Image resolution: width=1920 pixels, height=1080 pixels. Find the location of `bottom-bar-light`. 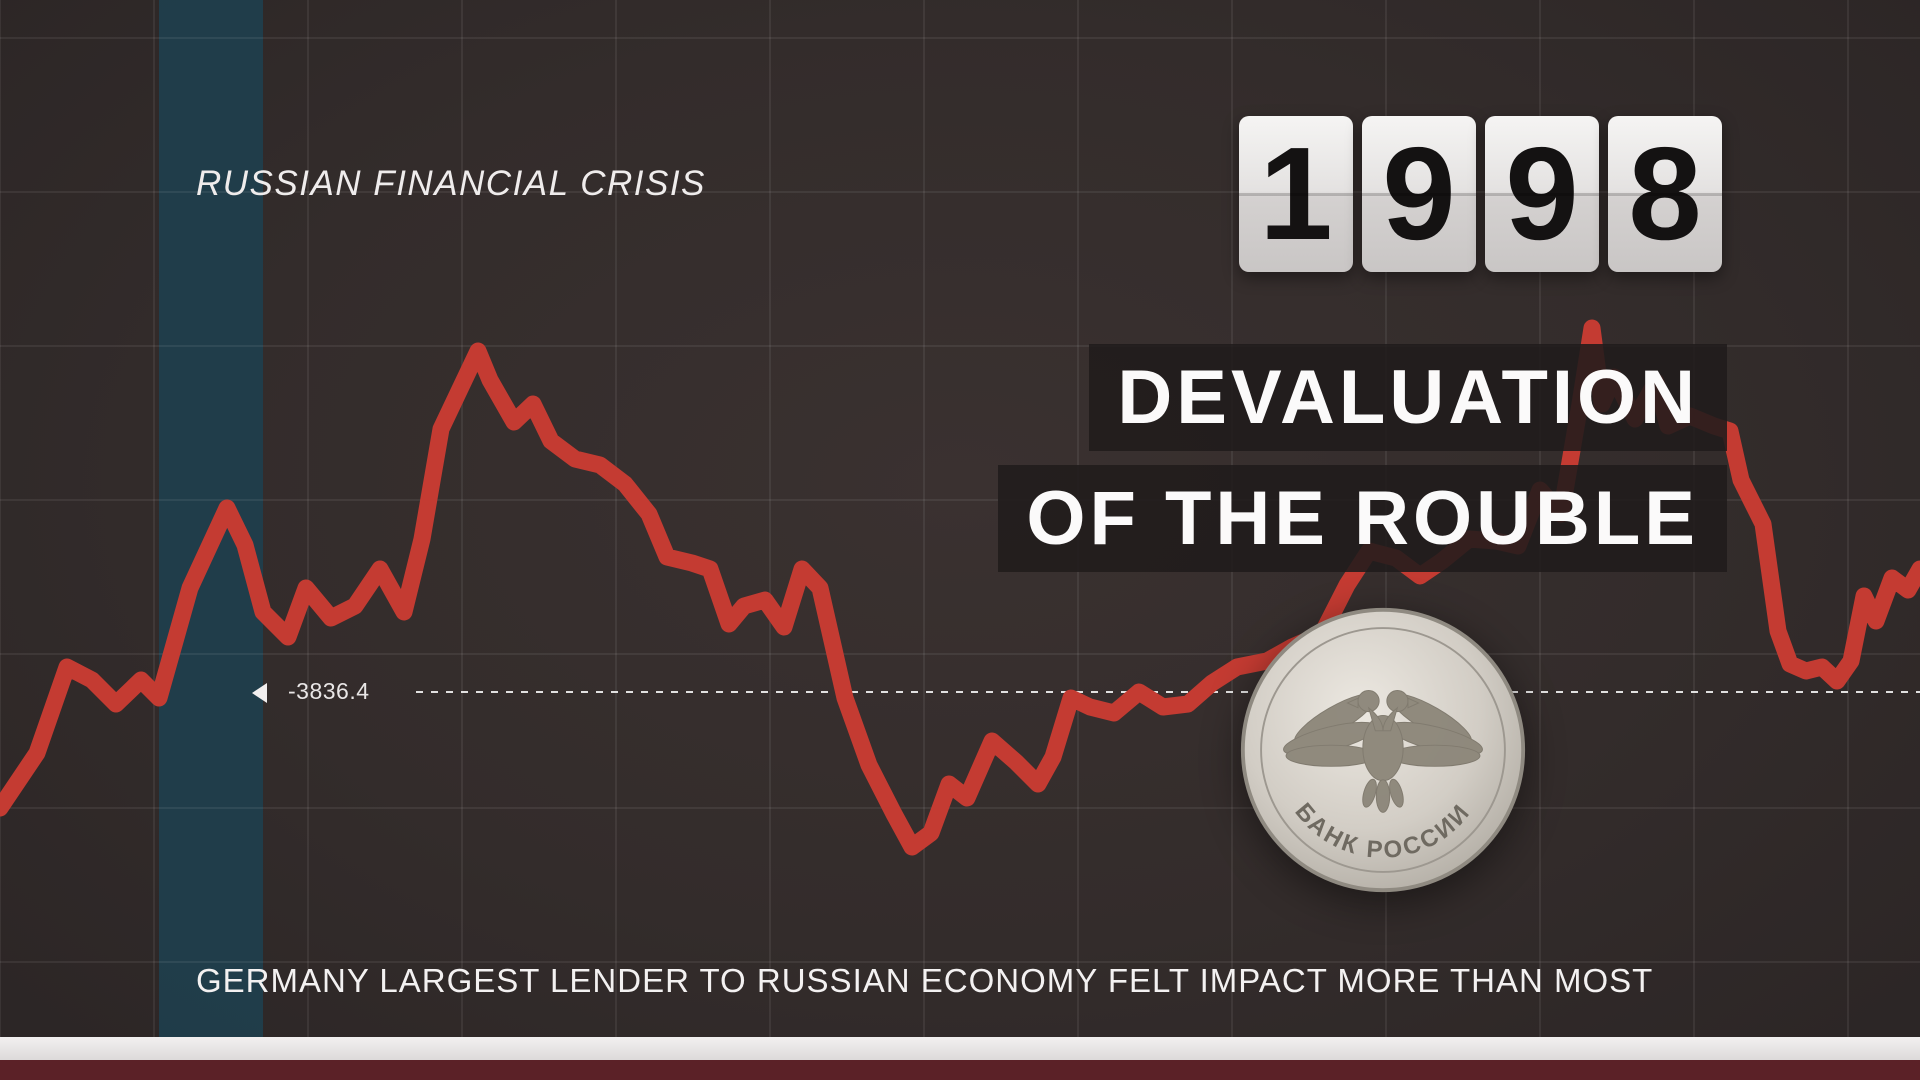

bottom-bar-light is located at coordinates (960, 1048).